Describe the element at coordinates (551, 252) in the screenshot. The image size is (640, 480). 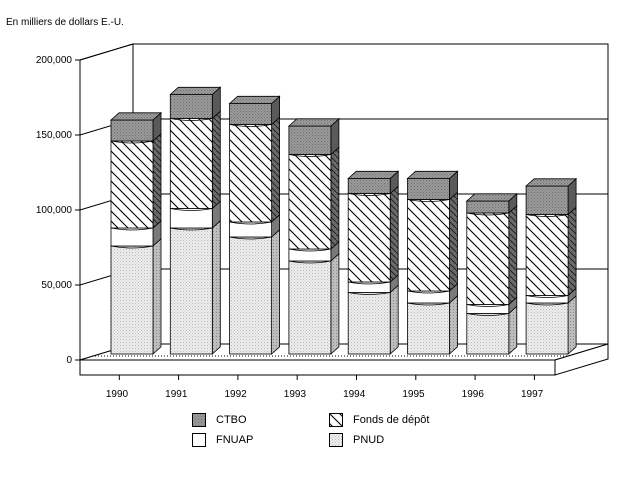
I see `bar-segment-fonds-de-d-p-t-1997` at that location.